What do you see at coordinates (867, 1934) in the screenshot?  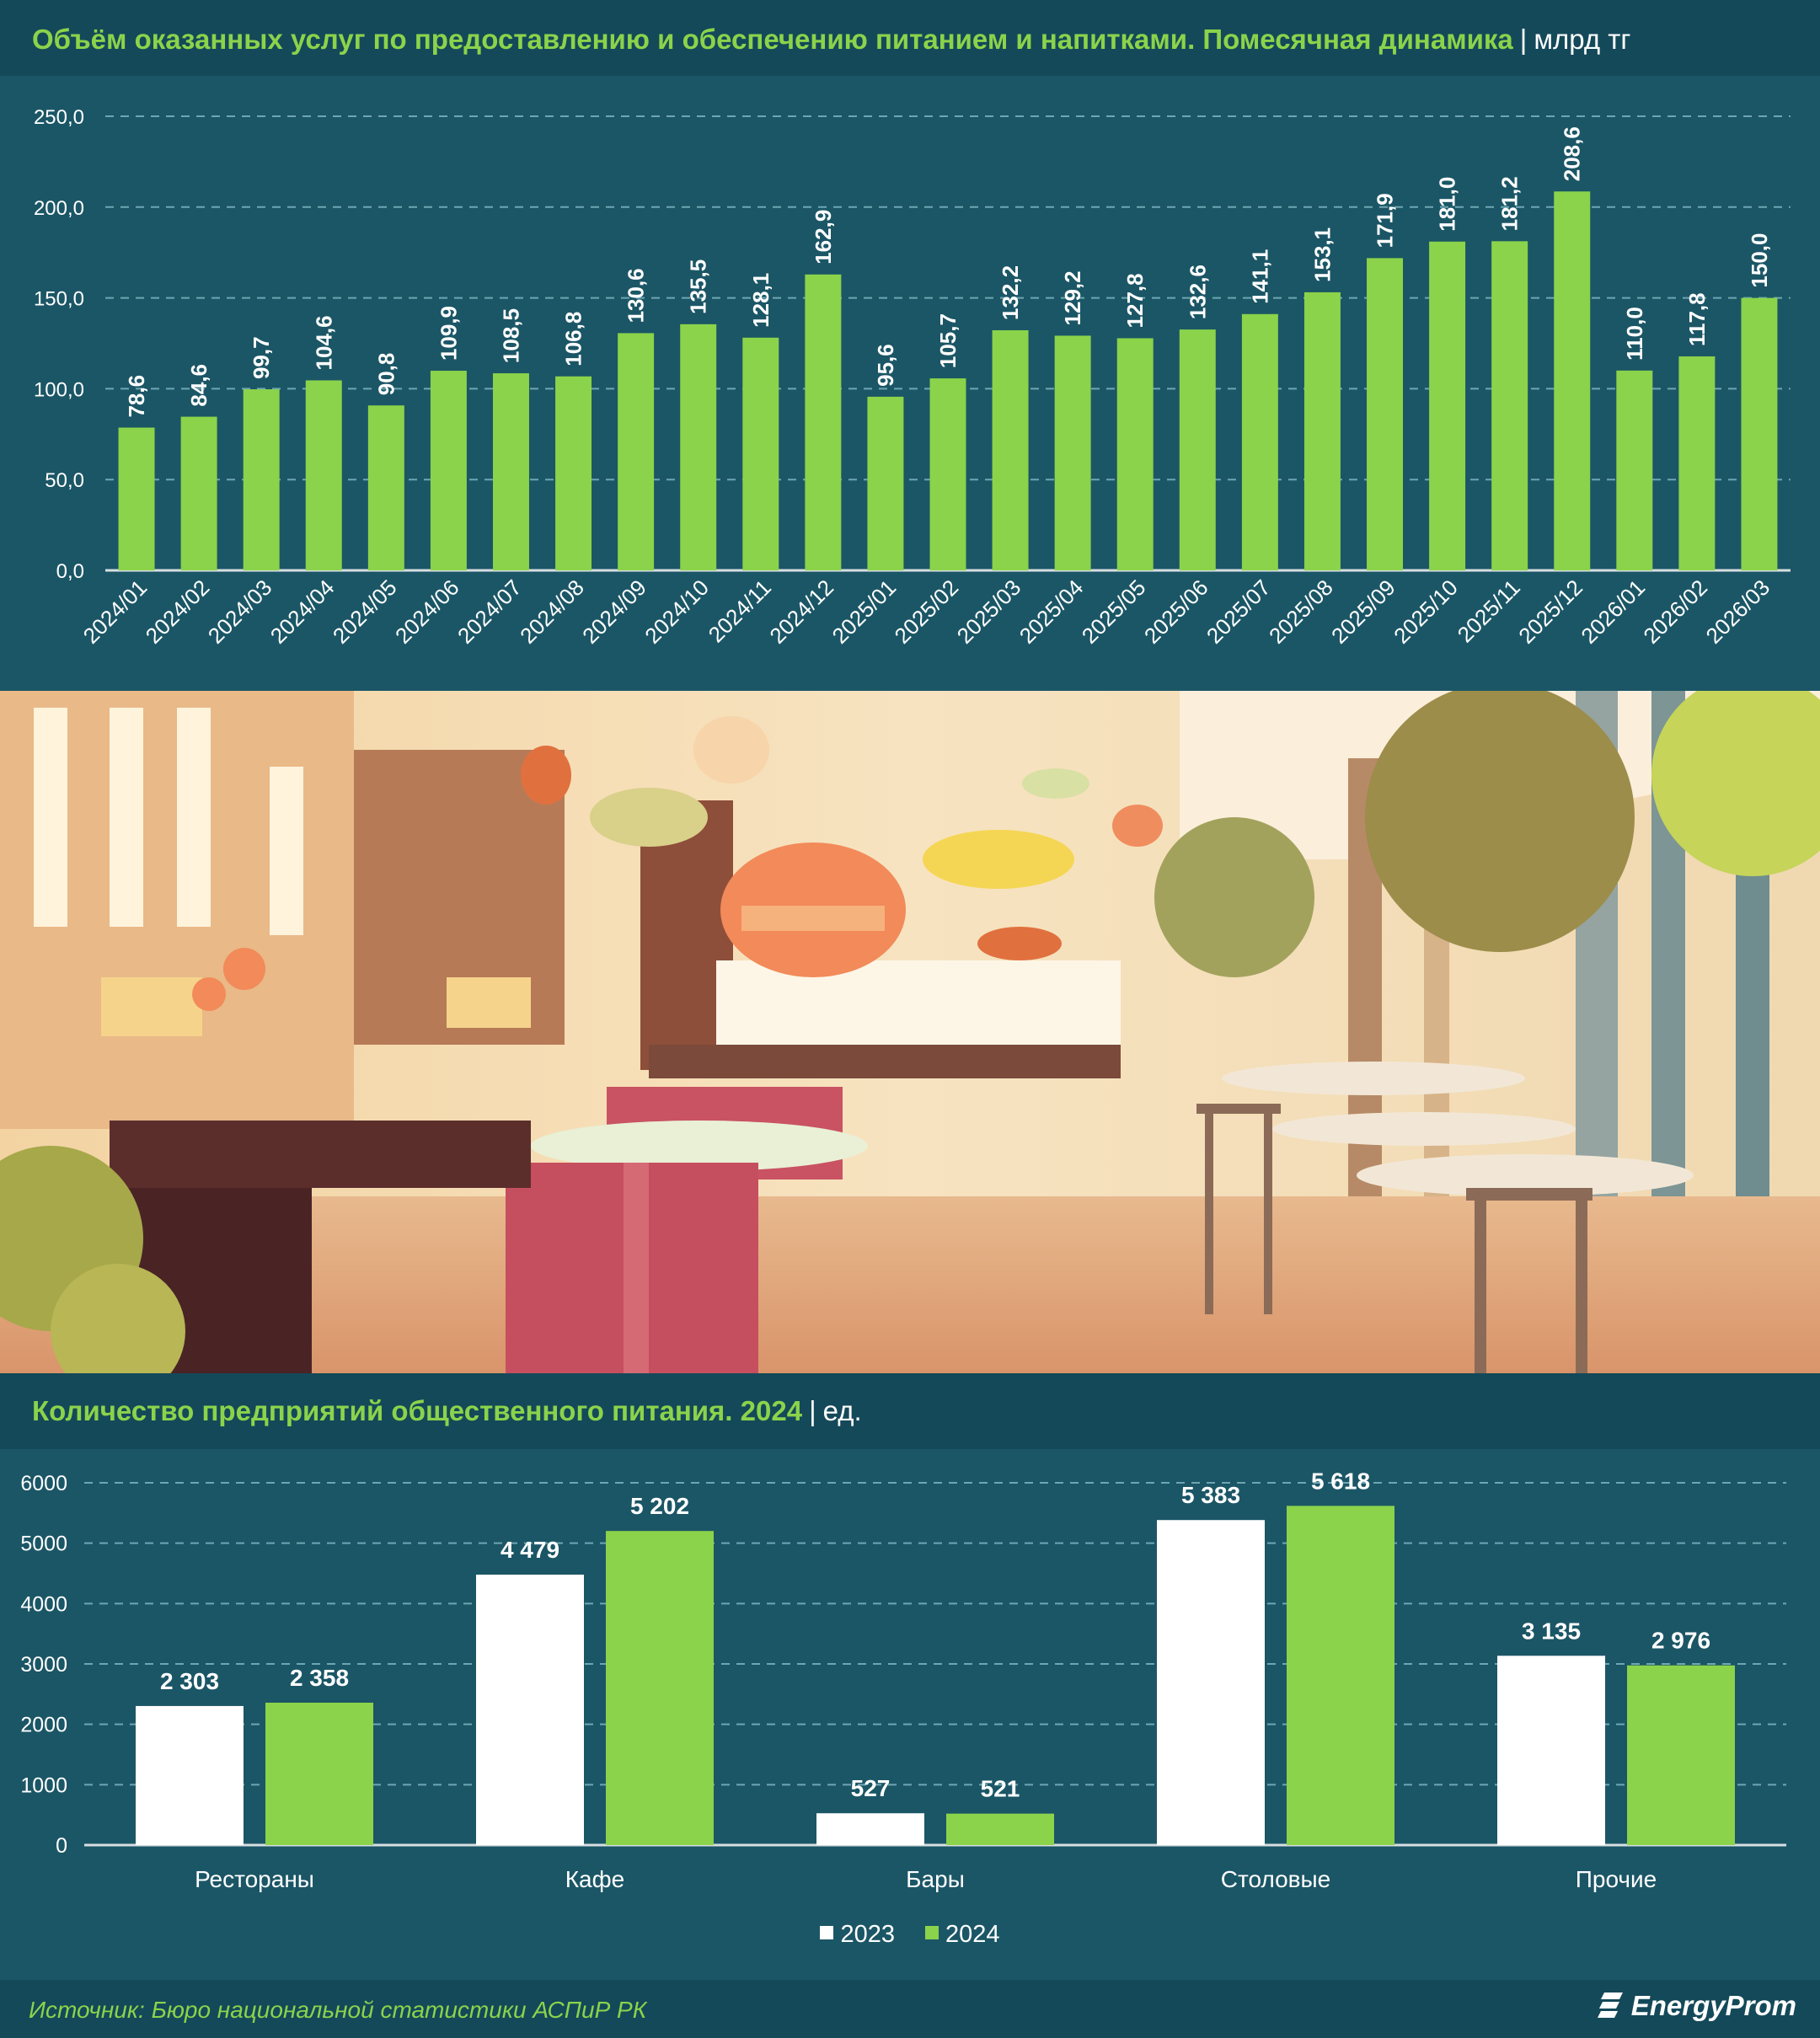 I see `legend-label-2023: 2023` at bounding box center [867, 1934].